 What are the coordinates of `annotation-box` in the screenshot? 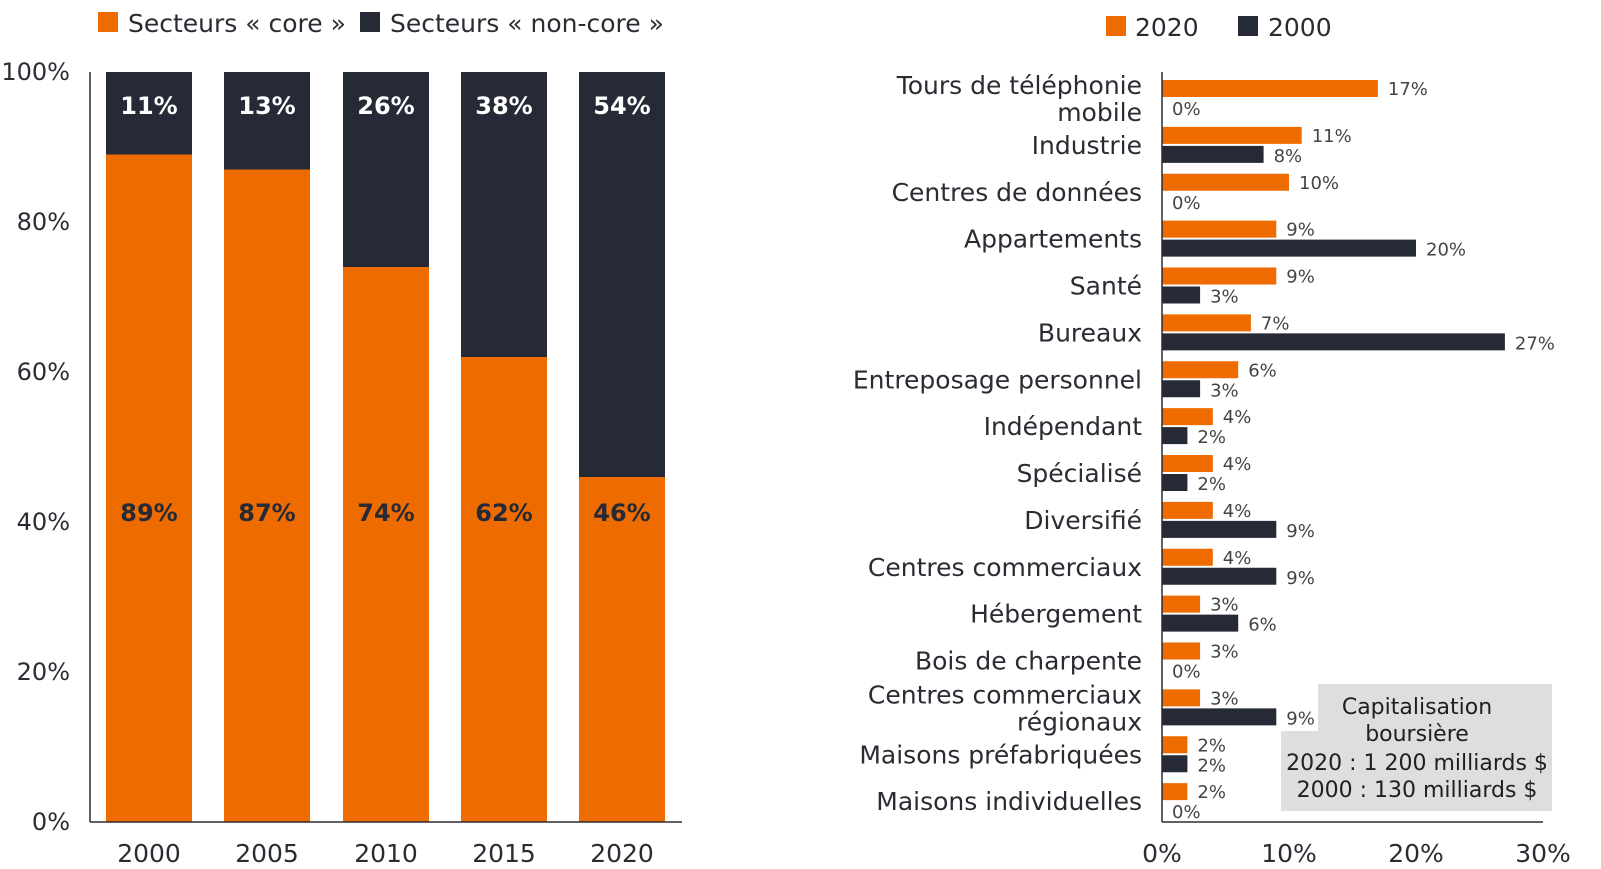 It's located at (1416, 771).